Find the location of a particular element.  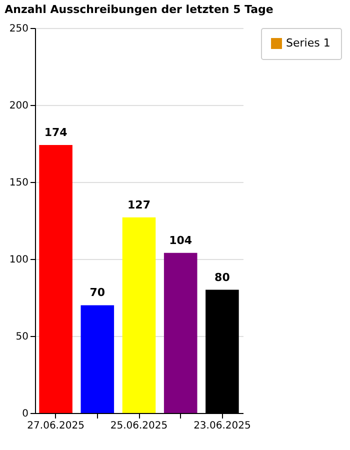

data-label: 127 is located at coordinates (139, 205).